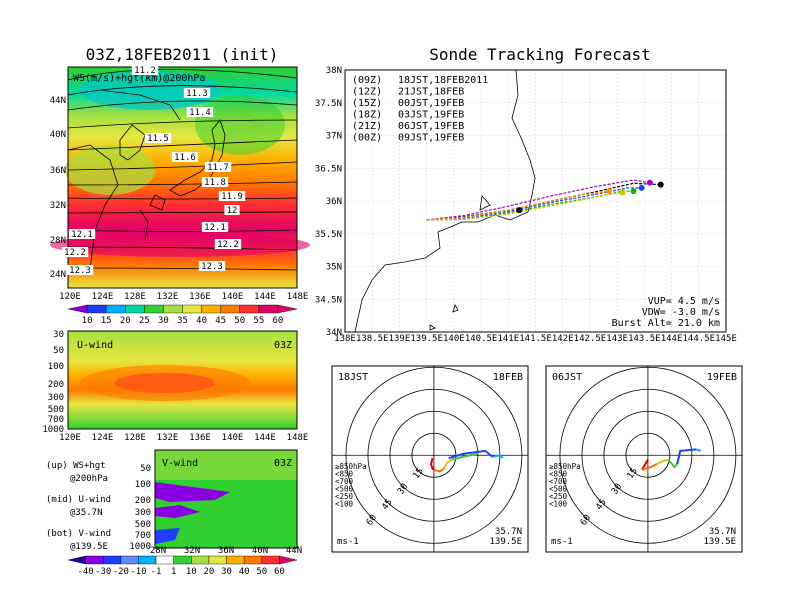 Image resolution: width=792 pixels, height=612 pixels. Describe the element at coordinates (56, 367) in the screenshot. I see `uwind-p-tick: 100` at that location.